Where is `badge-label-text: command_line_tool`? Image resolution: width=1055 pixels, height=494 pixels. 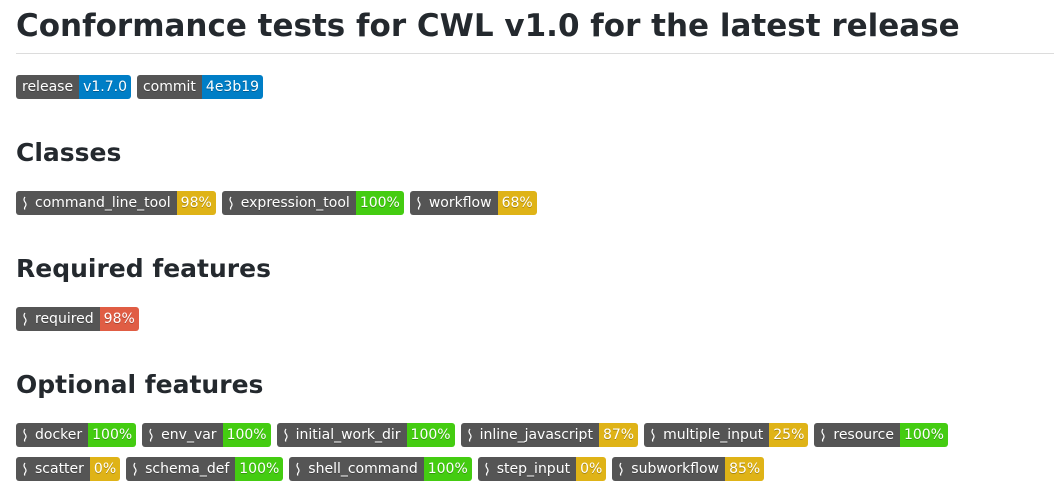 badge-label-text: command_line_tool is located at coordinates (103, 203).